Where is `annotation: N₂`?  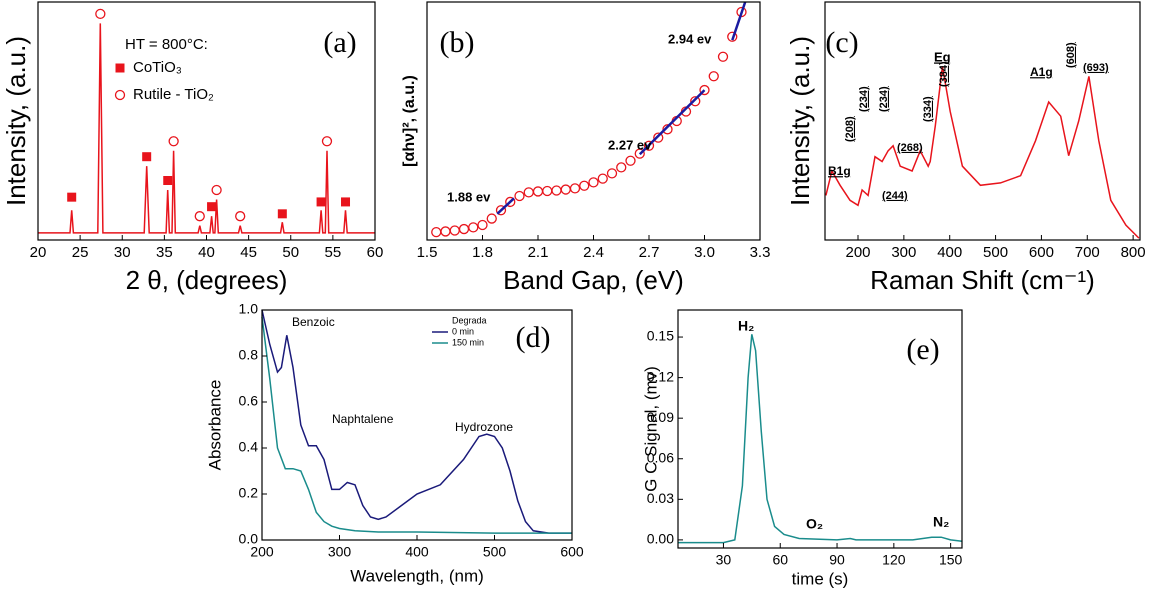 annotation: N₂ is located at coordinates (941, 522).